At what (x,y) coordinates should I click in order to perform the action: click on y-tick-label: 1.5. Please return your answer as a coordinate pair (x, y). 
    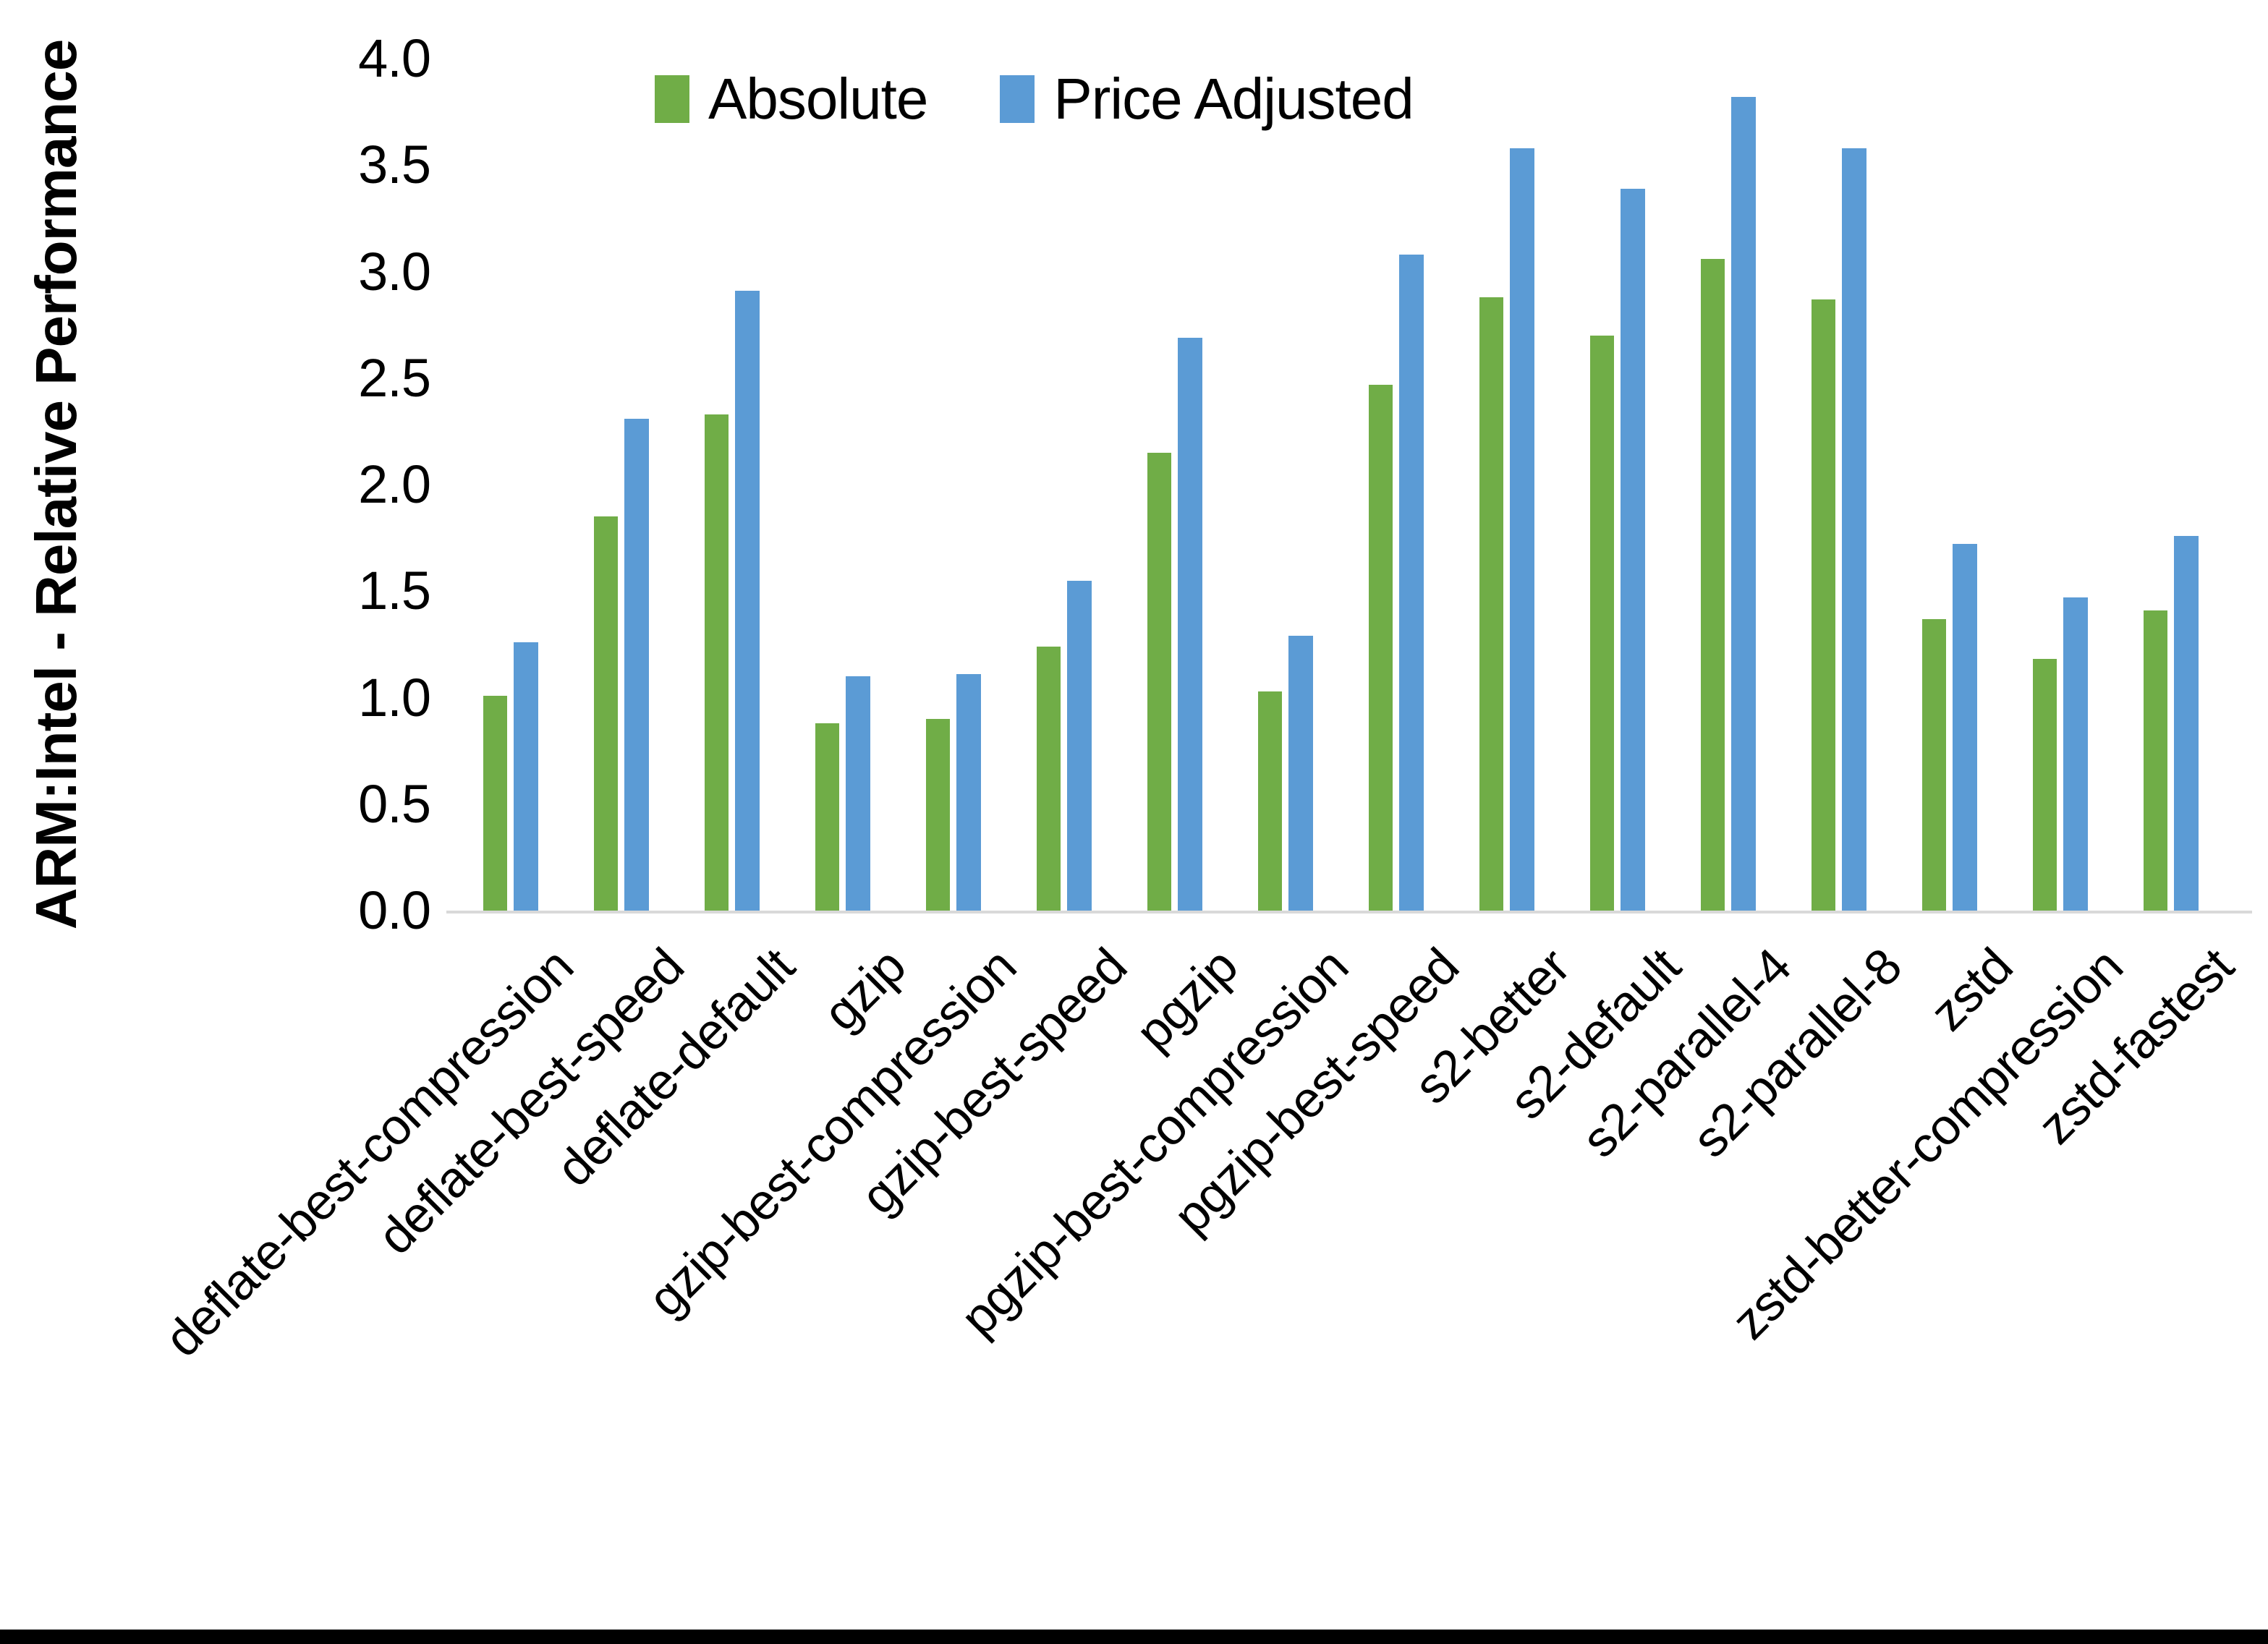
    Looking at the image, I should click on (395, 591).